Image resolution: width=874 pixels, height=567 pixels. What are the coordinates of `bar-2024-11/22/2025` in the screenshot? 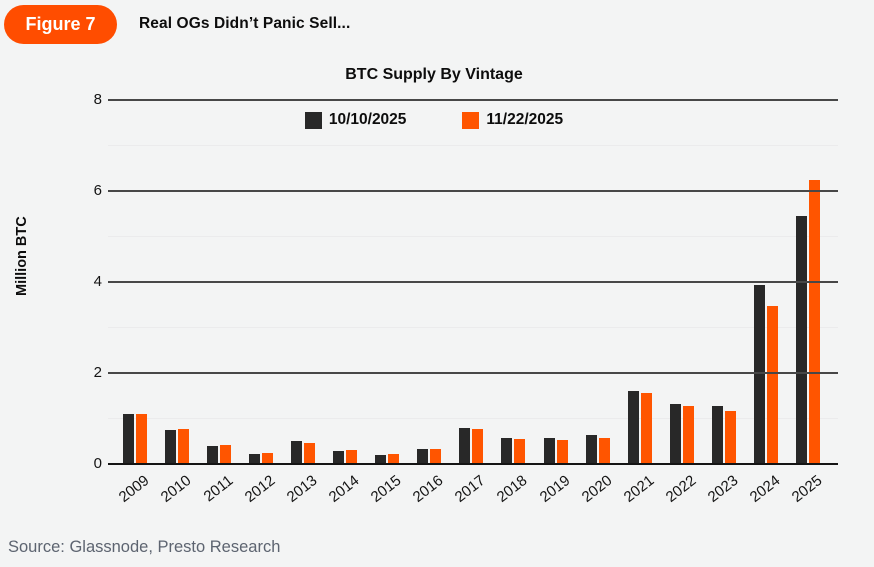 It's located at (772, 385).